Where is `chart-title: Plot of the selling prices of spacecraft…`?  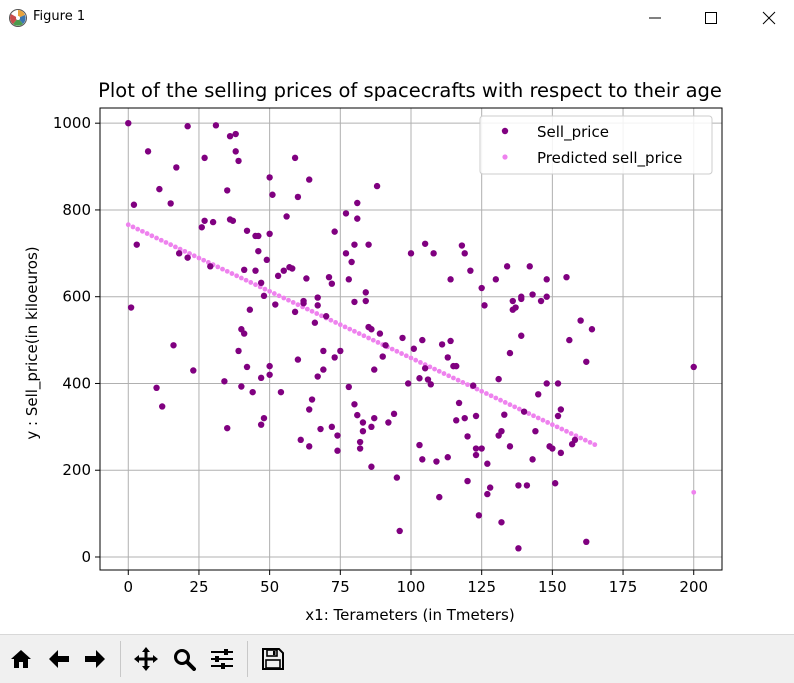
chart-title: Plot of the selling prices of spacecraft… is located at coordinates (410, 90).